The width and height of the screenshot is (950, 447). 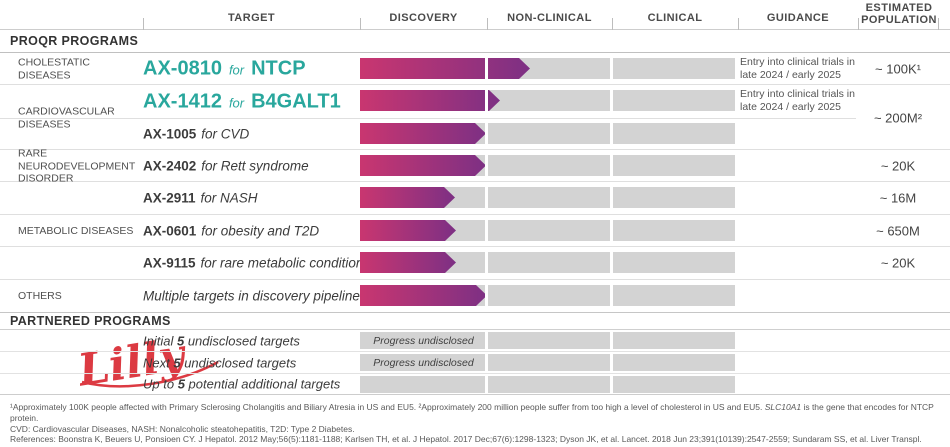 What do you see at coordinates (236, 102) in the screenshot?
I see `for-word: for` at bounding box center [236, 102].